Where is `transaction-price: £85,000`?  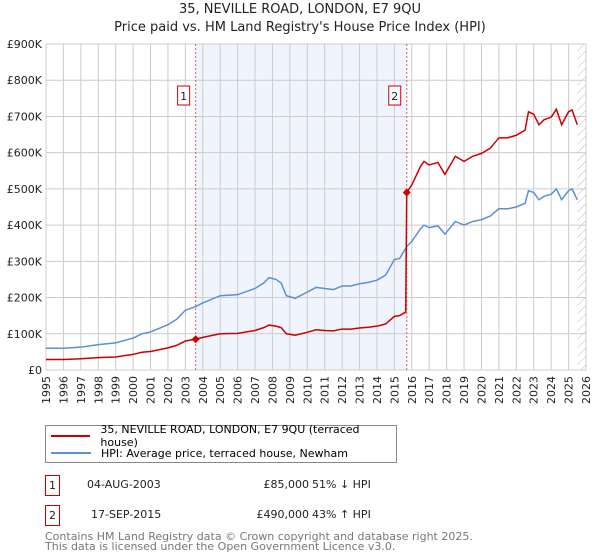 transaction-price: £85,000 is located at coordinates (286, 484).